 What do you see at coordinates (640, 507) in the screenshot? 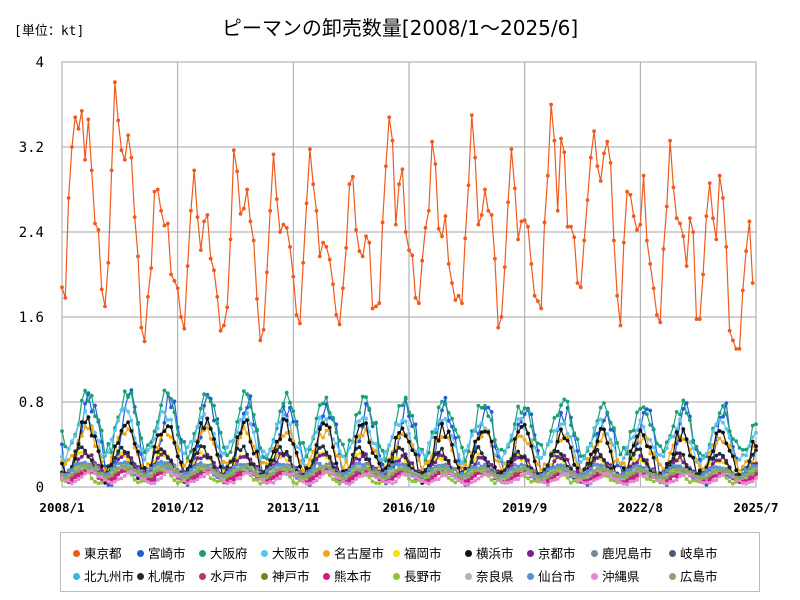
I see `x-tick-label: 2022/8` at bounding box center [640, 507].